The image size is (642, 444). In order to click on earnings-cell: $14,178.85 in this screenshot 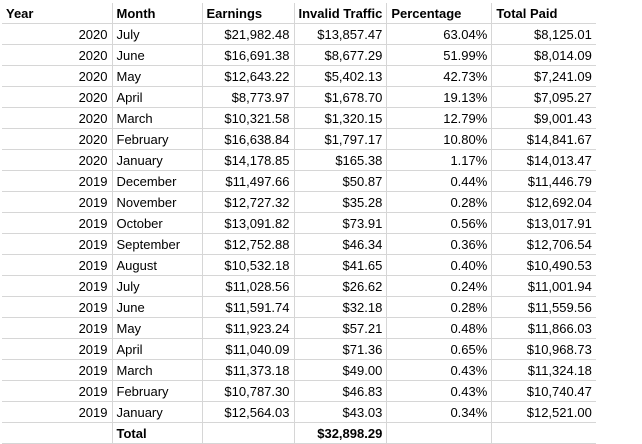, I will do `click(248, 160)`.